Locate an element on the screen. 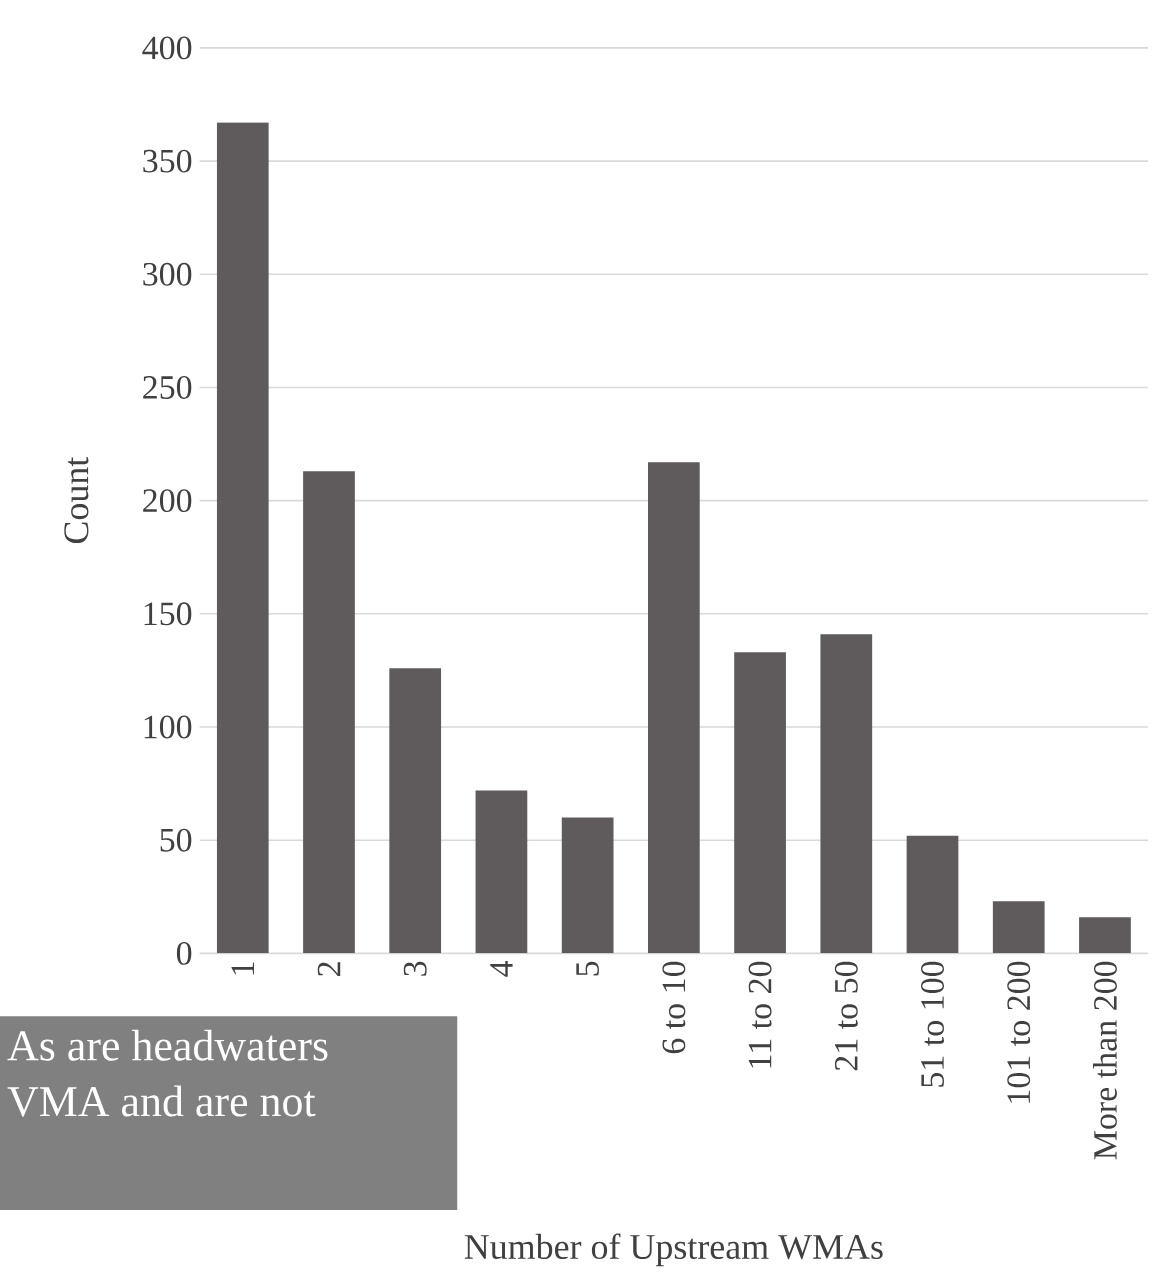 The width and height of the screenshot is (1168, 1273). y-axis-title: Count is located at coordinates (76, 500).